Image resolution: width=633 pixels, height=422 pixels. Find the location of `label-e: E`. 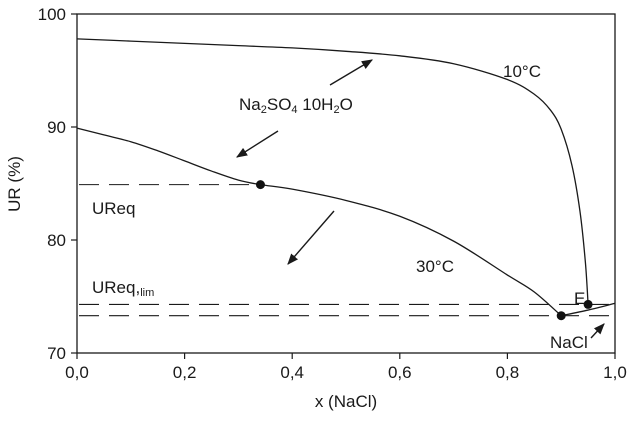

label-e: E is located at coordinates (579, 298).